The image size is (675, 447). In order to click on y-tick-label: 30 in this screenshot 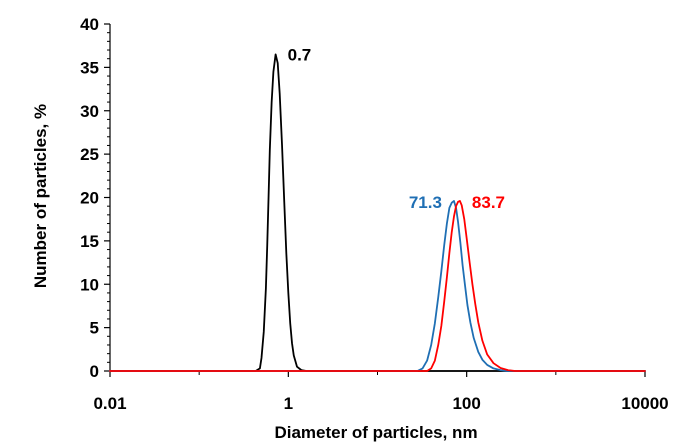, I will do `click(89, 111)`.